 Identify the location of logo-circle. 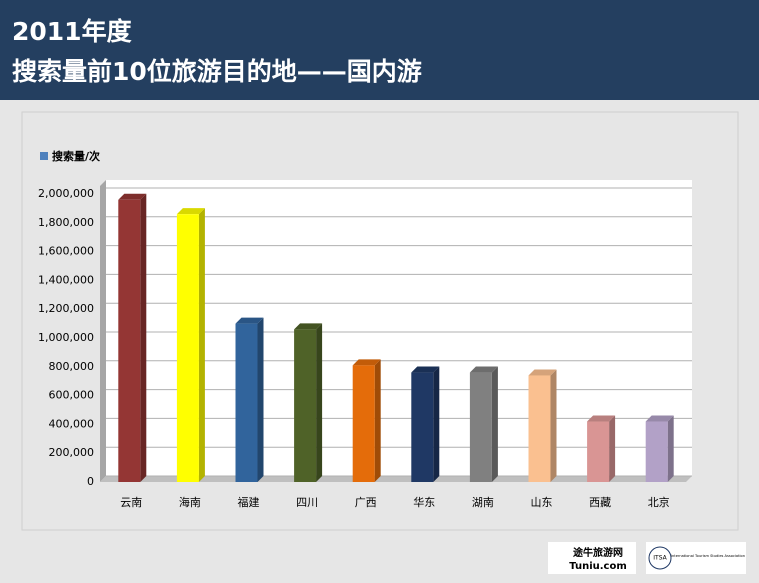
(660, 558).